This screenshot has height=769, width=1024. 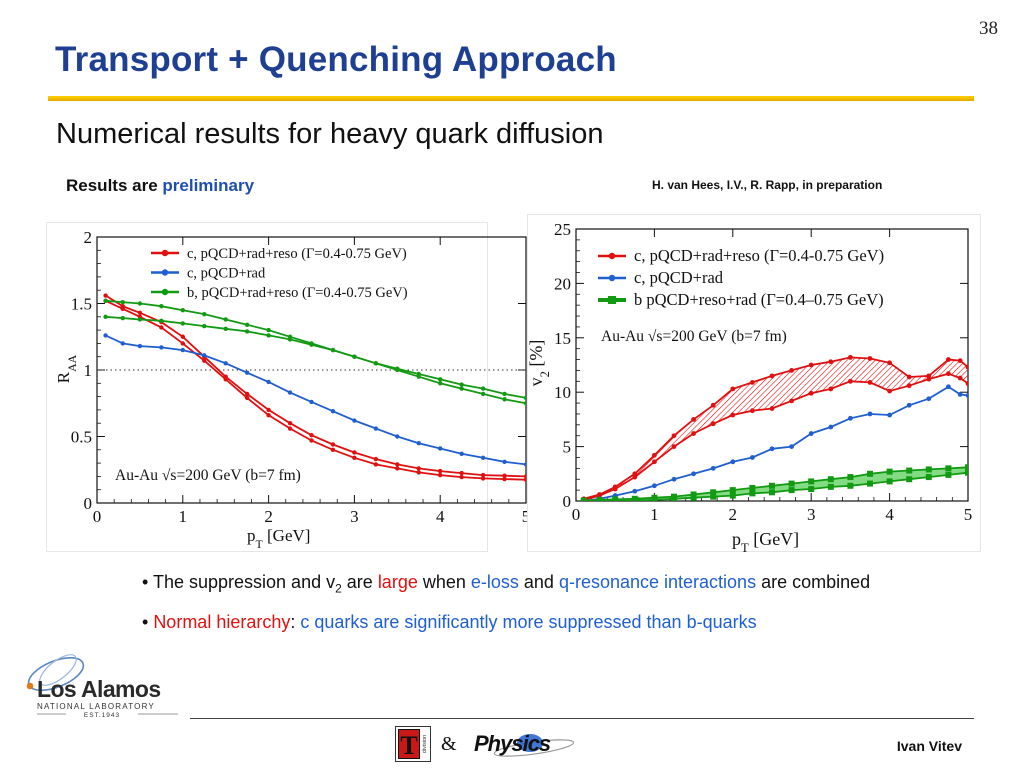 What do you see at coordinates (268, 516) in the screenshot?
I see `raa-x-tick-label: 2` at bounding box center [268, 516].